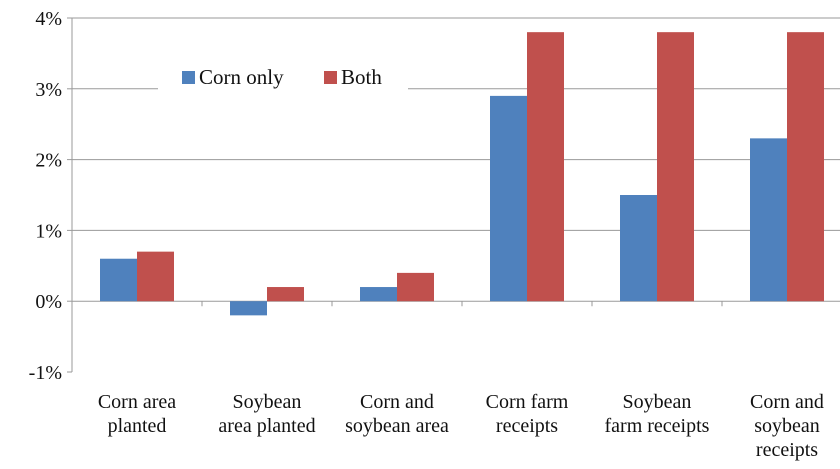  Describe the element at coordinates (137, 402) in the screenshot. I see `x-category-label: Corn area` at that location.